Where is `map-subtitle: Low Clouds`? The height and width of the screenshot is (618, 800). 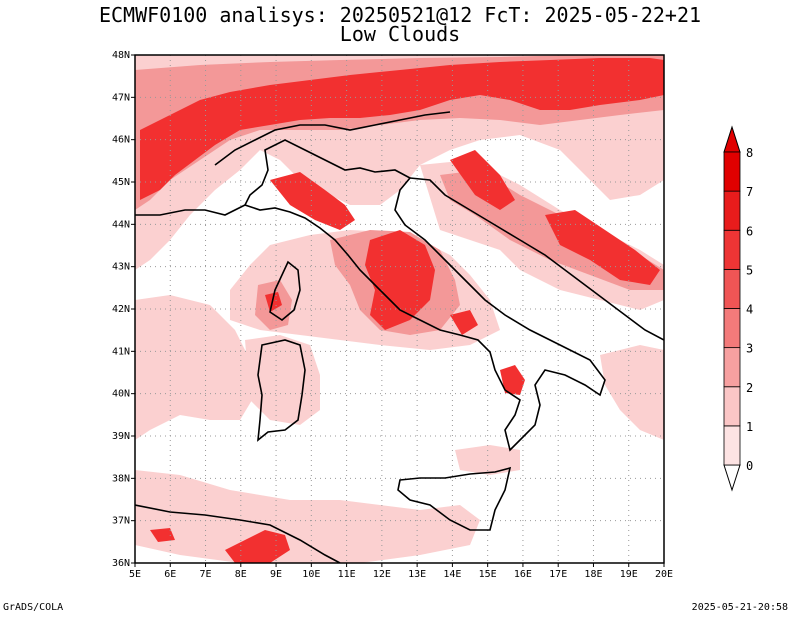
map-subtitle: Low Clouds is located at coordinates (400, 34).